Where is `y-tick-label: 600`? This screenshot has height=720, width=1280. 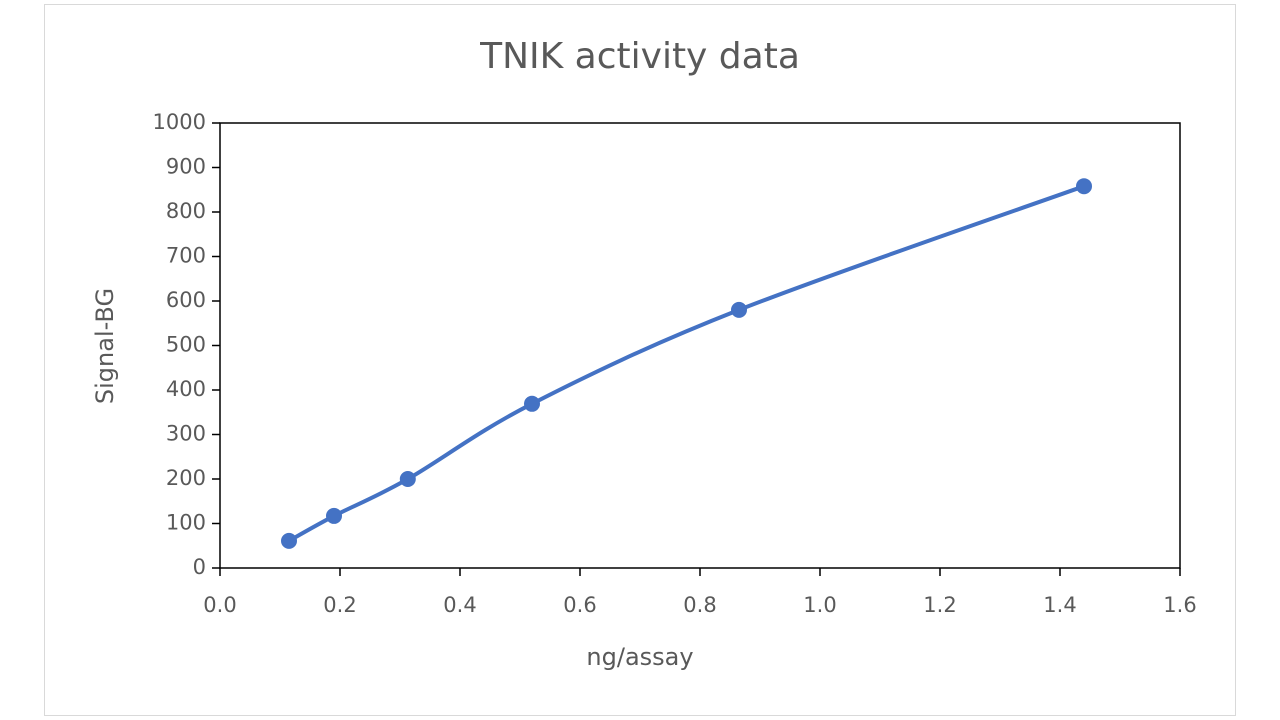
y-tick-label: 600 is located at coordinates (186, 300).